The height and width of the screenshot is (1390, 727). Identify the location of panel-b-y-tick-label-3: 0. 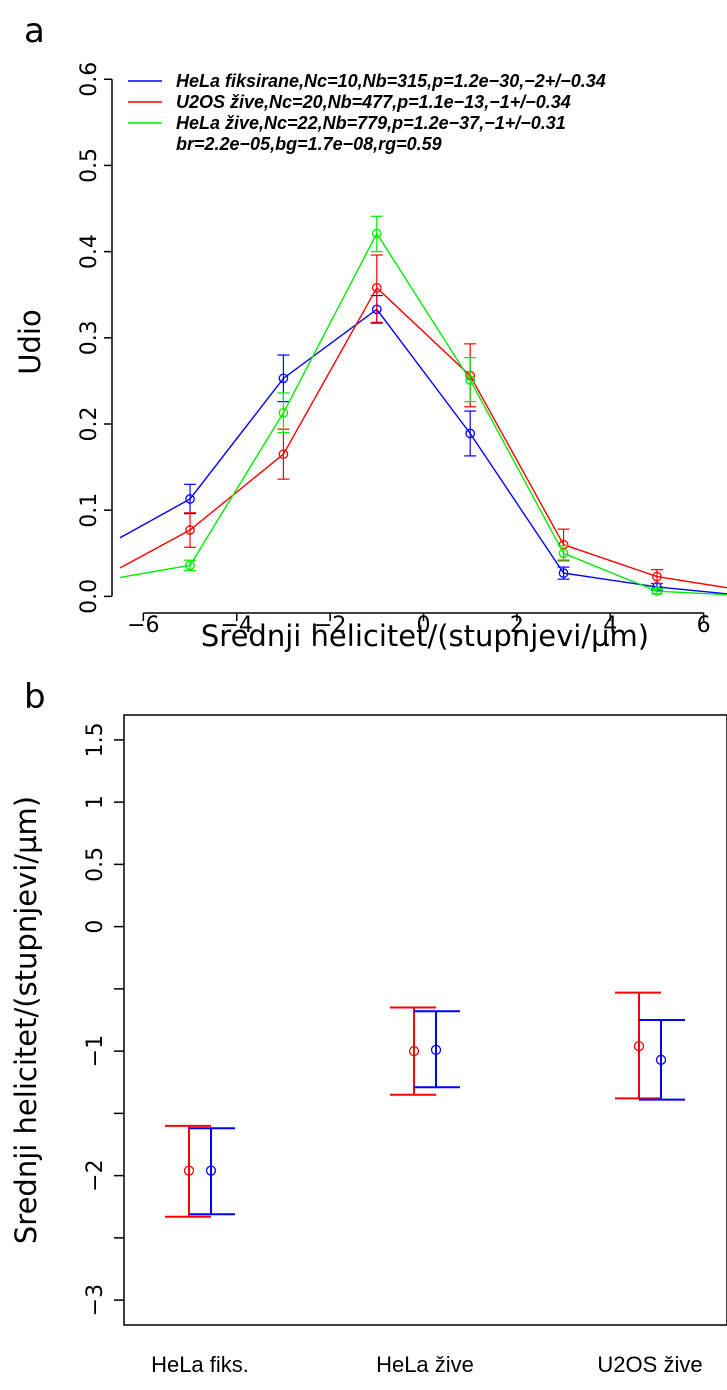
(95, 927).